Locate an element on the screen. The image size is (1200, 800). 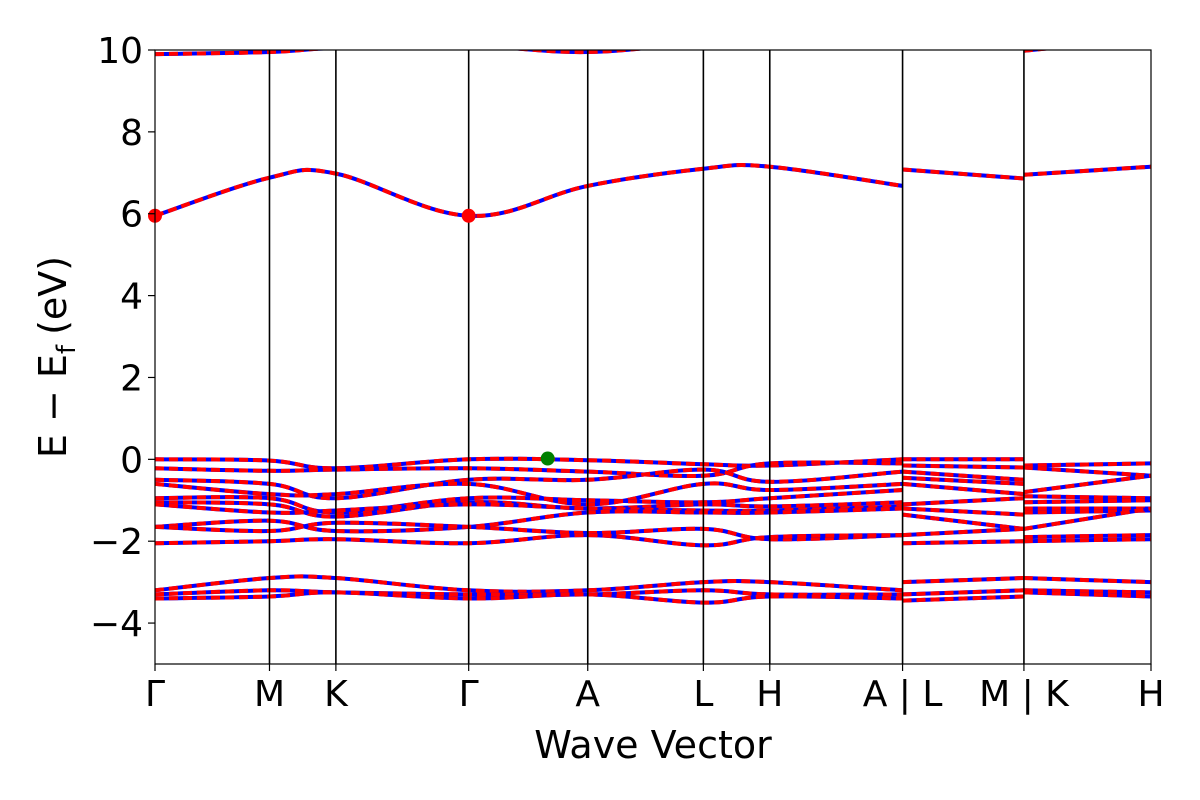
band-spin-down-seg2-b2 is located at coordinates (1087, 464).